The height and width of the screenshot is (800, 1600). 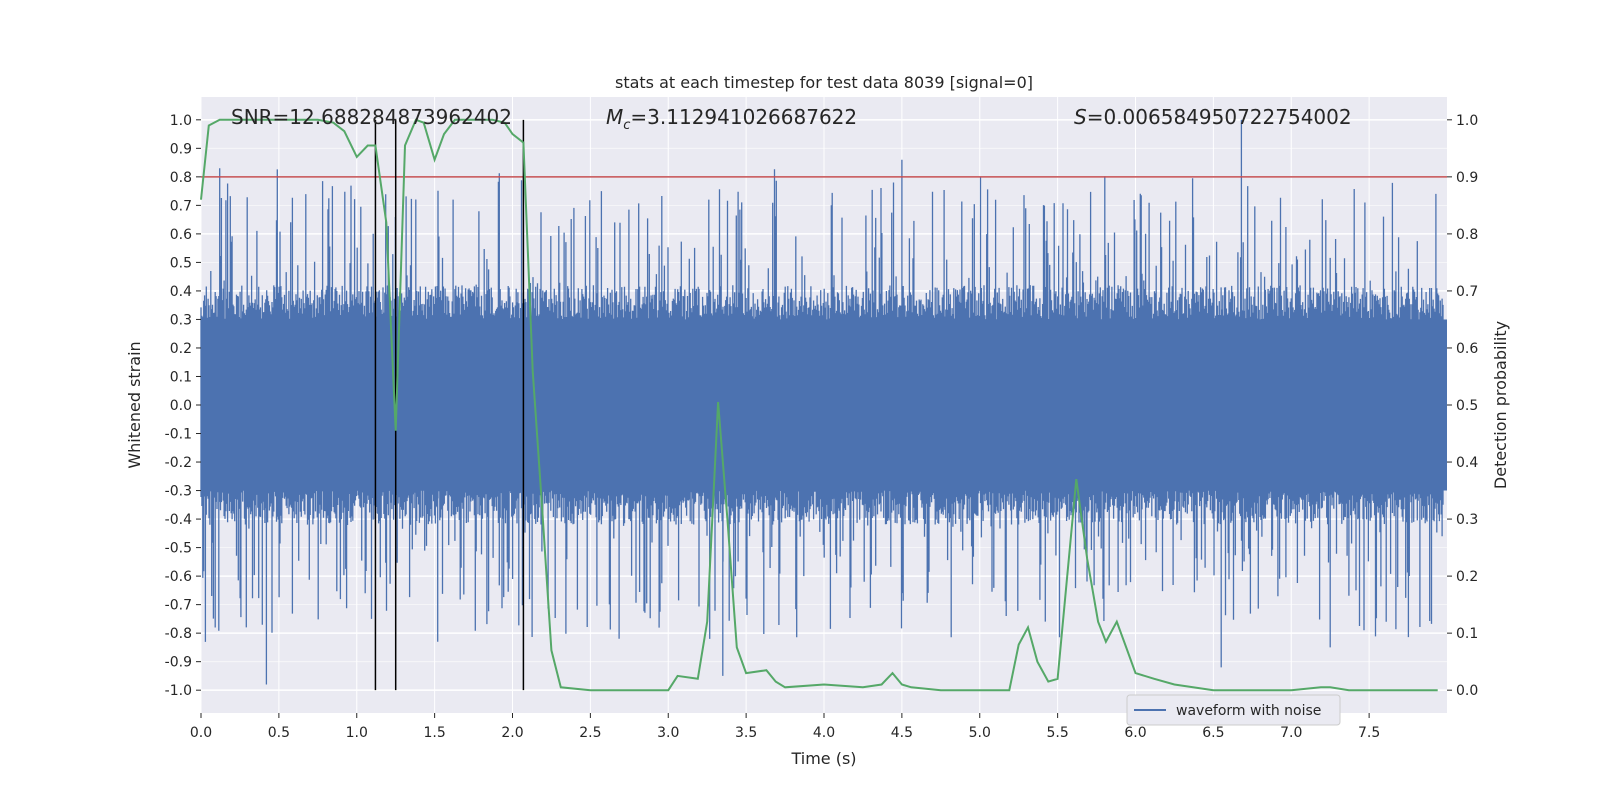 What do you see at coordinates (1135, 733) in the screenshot?
I see `x-tick-label: 6.0` at bounding box center [1135, 733].